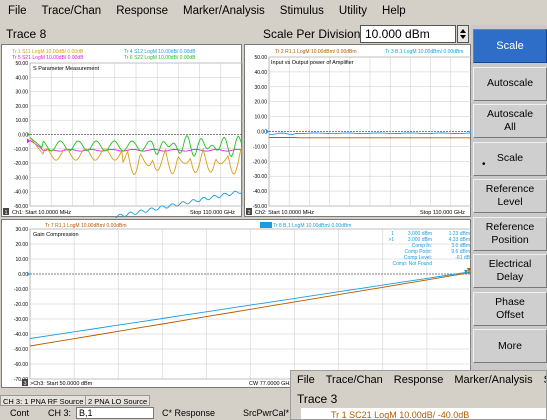 The height and width of the screenshot is (420, 547). What do you see at coordinates (136, 134) in the screenshot?
I see `p1-grid` at bounding box center [136, 134].